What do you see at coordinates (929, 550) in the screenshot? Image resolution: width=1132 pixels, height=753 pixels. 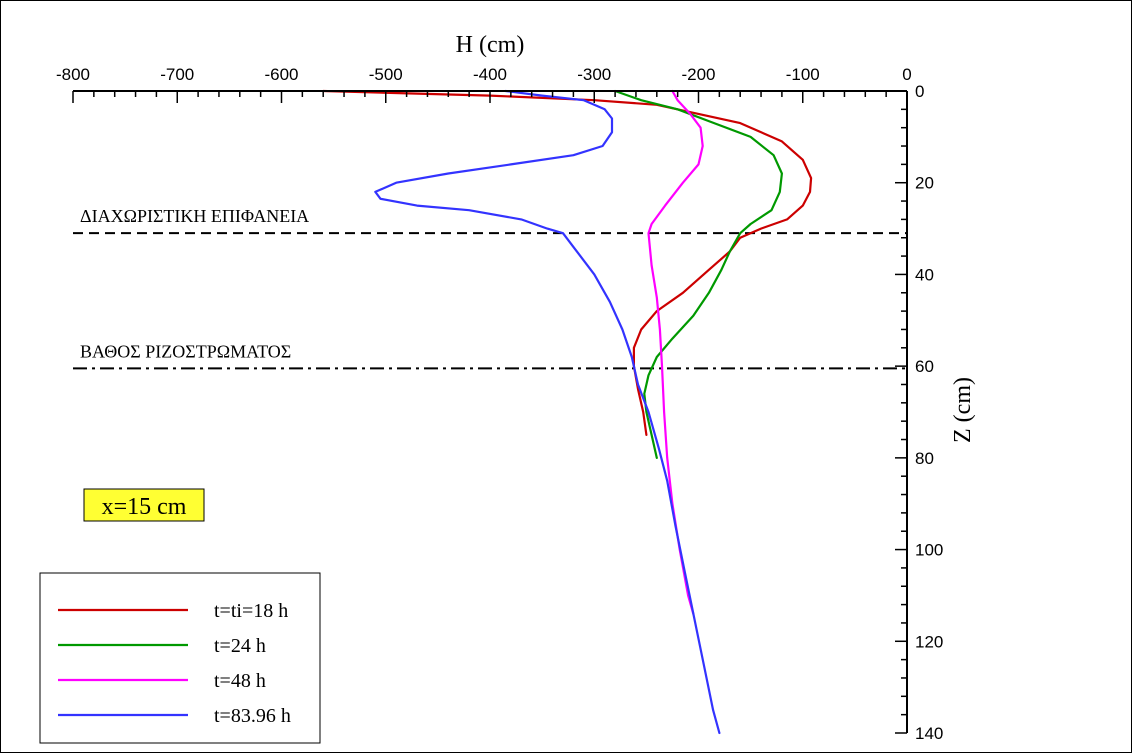 I see `y-tick-label: 100` at bounding box center [929, 550].